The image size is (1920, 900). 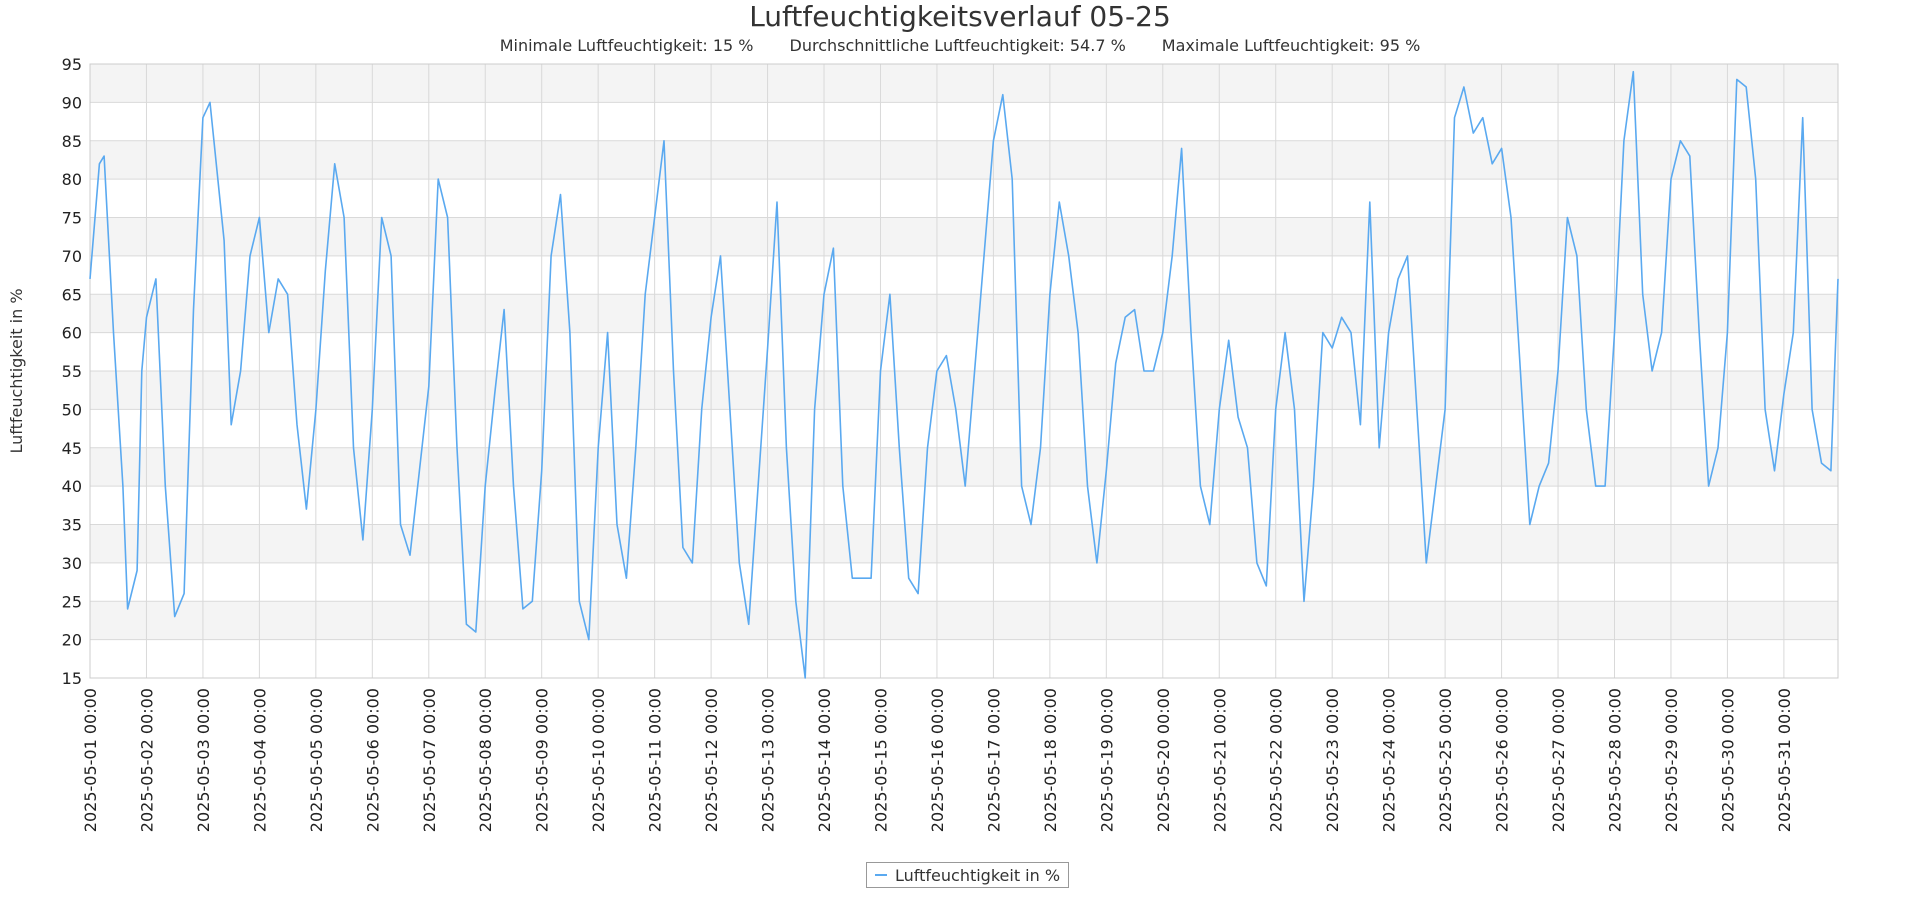 I want to click on x-tick-20: 2025-05-21 00:00, so click(x=1219, y=760).